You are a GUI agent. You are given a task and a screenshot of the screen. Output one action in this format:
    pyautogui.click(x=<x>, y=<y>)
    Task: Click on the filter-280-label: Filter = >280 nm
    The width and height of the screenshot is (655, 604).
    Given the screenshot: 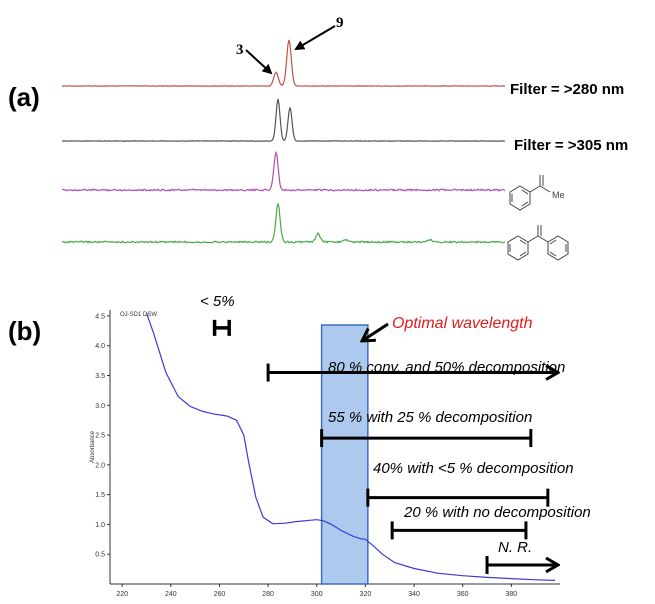 What is the action you would take?
    pyautogui.click(x=567, y=89)
    